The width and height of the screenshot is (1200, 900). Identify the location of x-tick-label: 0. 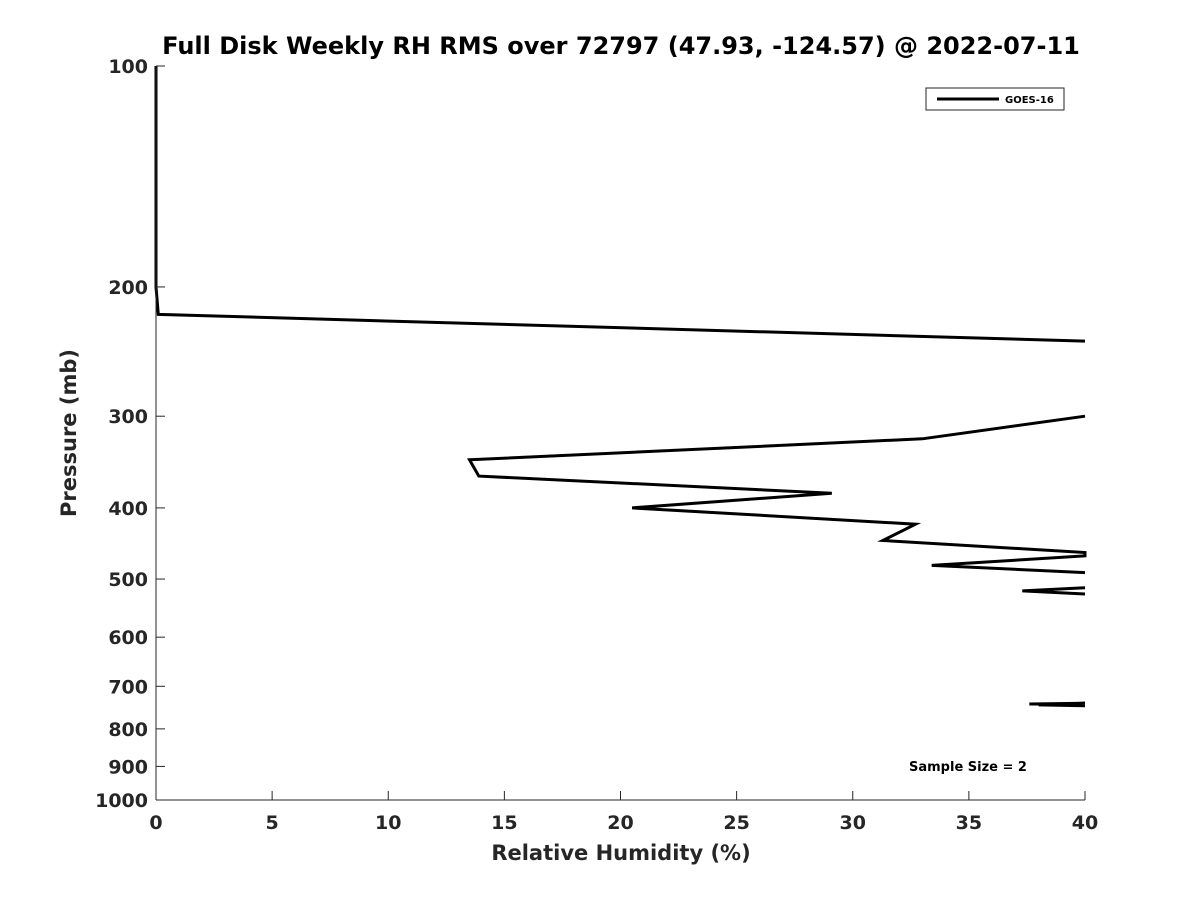
(155, 823).